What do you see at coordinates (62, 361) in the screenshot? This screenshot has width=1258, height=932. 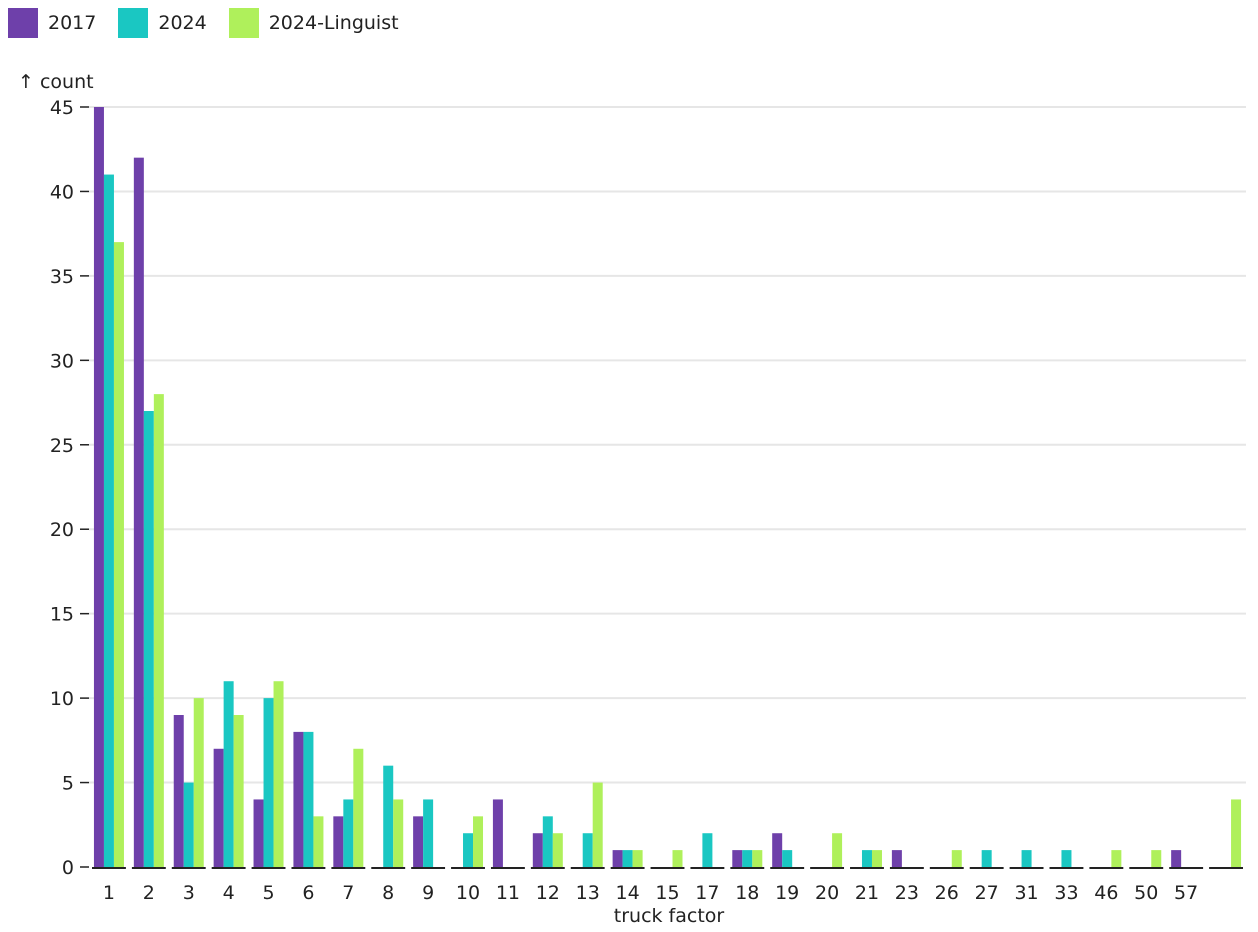 I see `y-tick-label-30: 30` at bounding box center [62, 361].